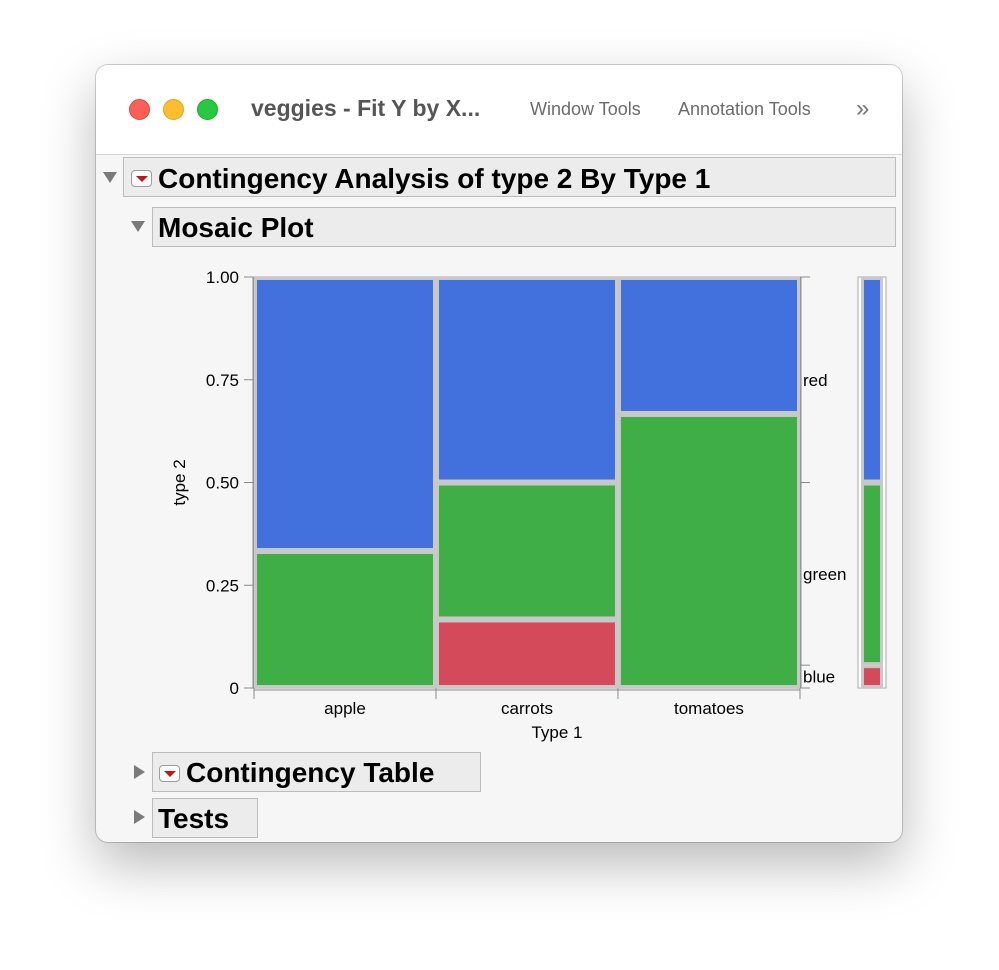 Image resolution: width=999 pixels, height=970 pixels. Describe the element at coordinates (524, 227) in the screenshot. I see `outline-mosaic-plot: Mosaic Plot` at that location.